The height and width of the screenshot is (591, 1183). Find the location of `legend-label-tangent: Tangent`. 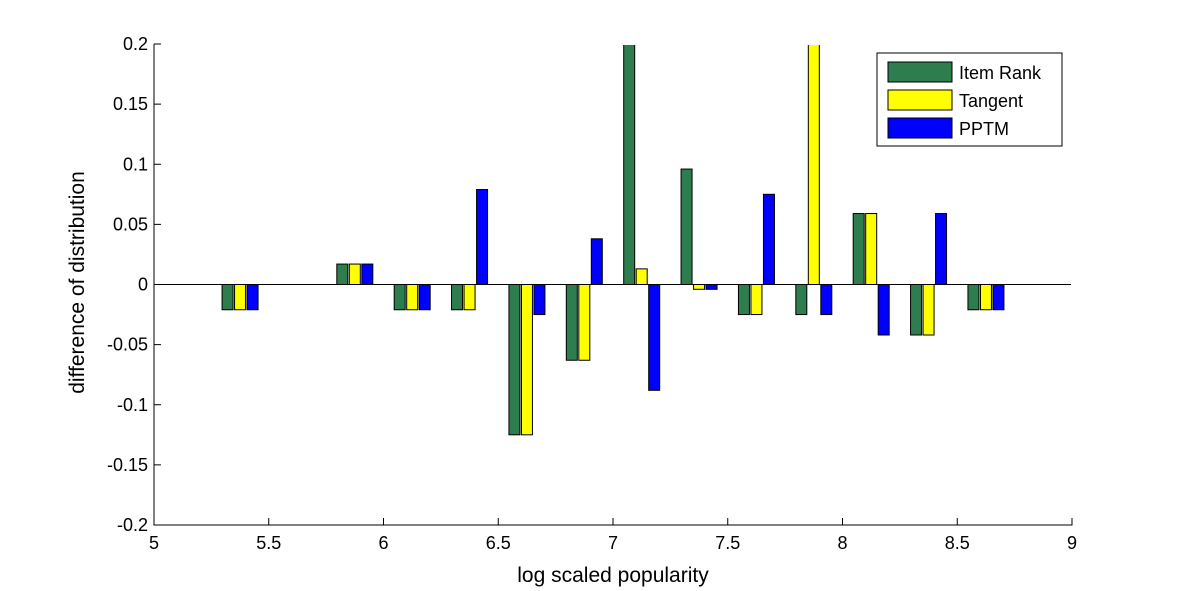

legend-label-tangent: Tangent is located at coordinates (991, 101).